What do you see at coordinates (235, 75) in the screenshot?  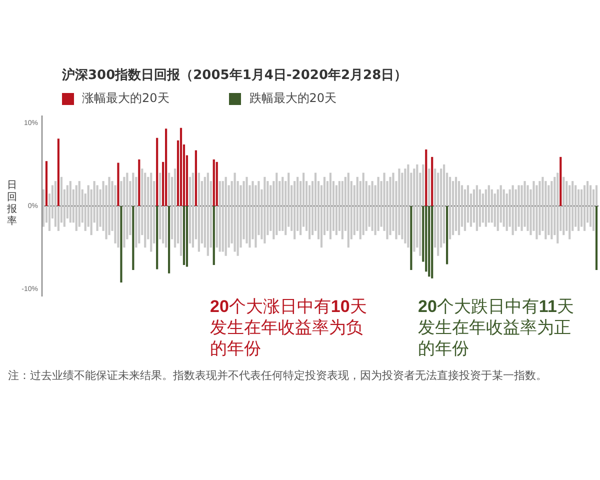 I see `chart-title: 沪深300指数日回报（2005年1月4日-2020年2月28日）` at bounding box center [235, 75].